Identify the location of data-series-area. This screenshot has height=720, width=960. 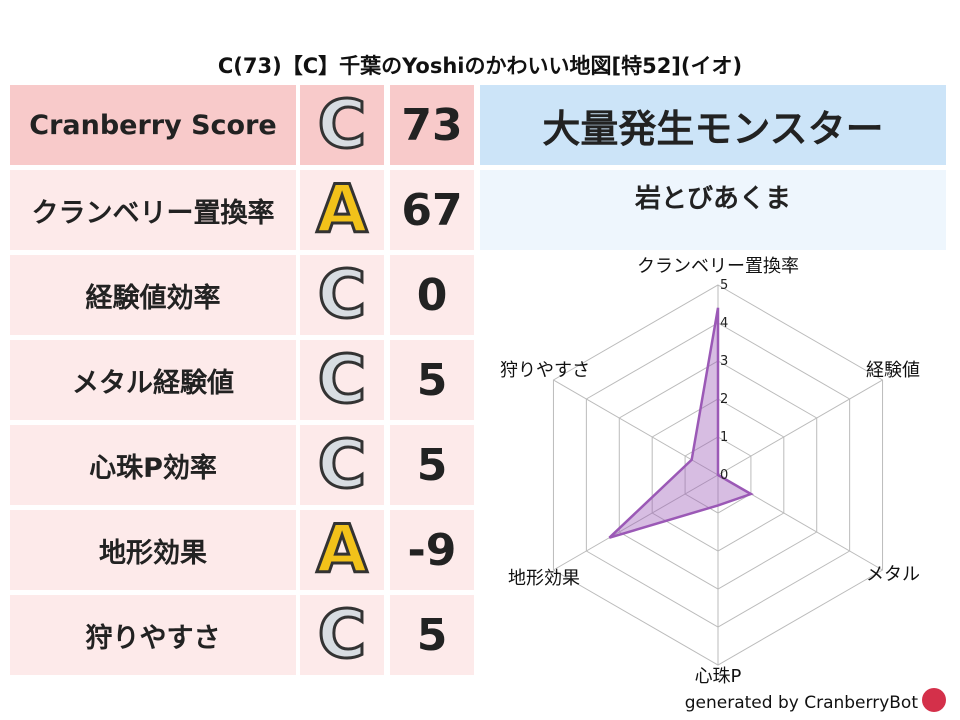
(681, 423).